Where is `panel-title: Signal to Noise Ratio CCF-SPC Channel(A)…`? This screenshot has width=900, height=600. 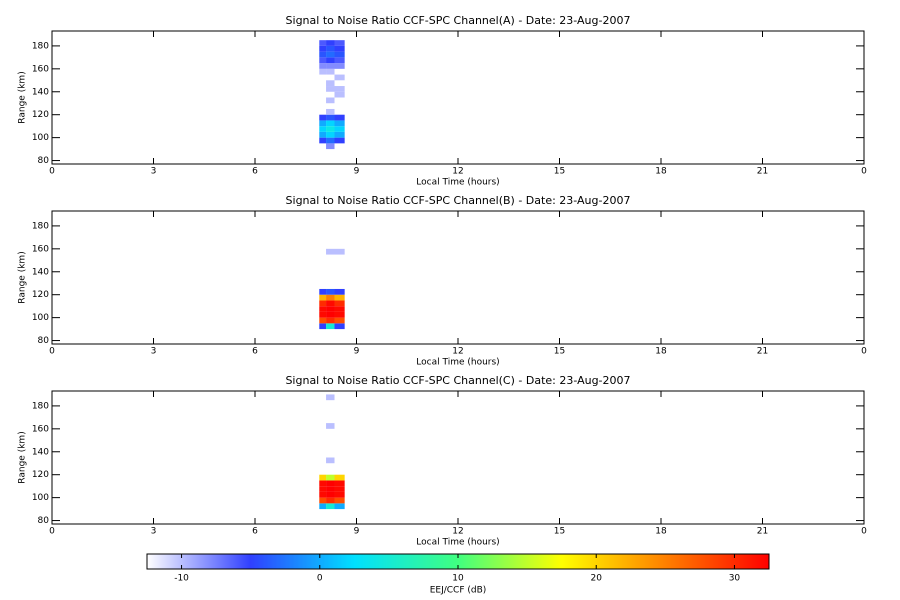
panel-title: Signal to Noise Ratio CCF-SPC Channel(A)… is located at coordinates (458, 20).